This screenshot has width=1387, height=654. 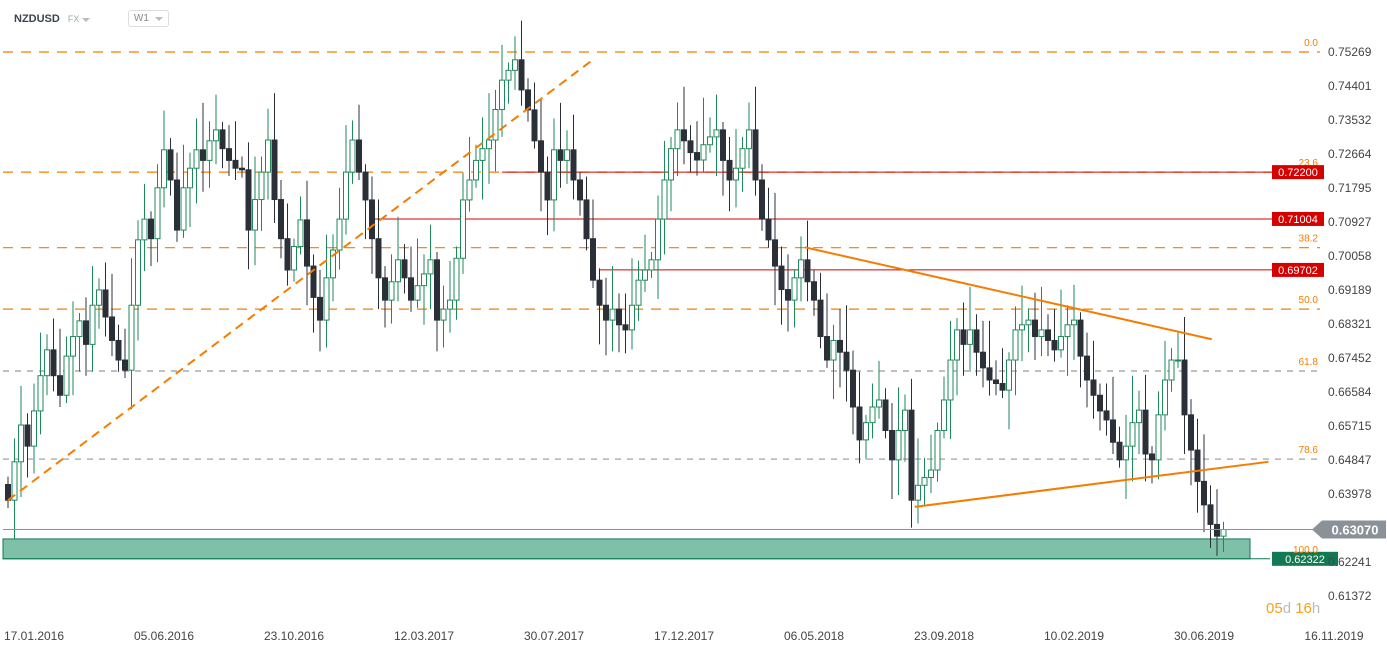 What do you see at coordinates (1309, 300) in the screenshot?
I see `fib-level-label: 50.0` at bounding box center [1309, 300].